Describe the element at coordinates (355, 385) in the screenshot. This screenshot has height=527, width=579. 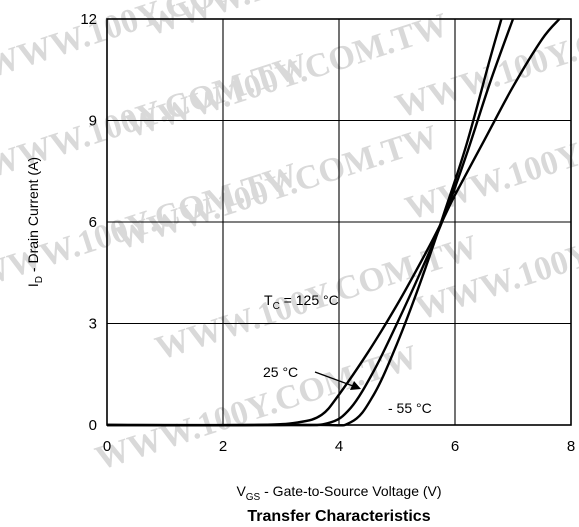
I see `annotation-25c-arrowhead` at that location.